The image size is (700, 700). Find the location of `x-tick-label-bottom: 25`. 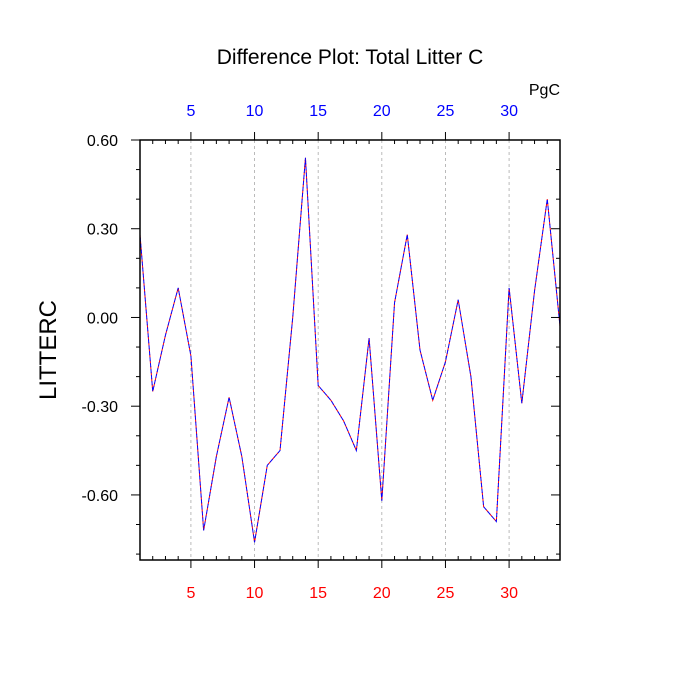

x-tick-label-bottom: 25 is located at coordinates (446, 593).